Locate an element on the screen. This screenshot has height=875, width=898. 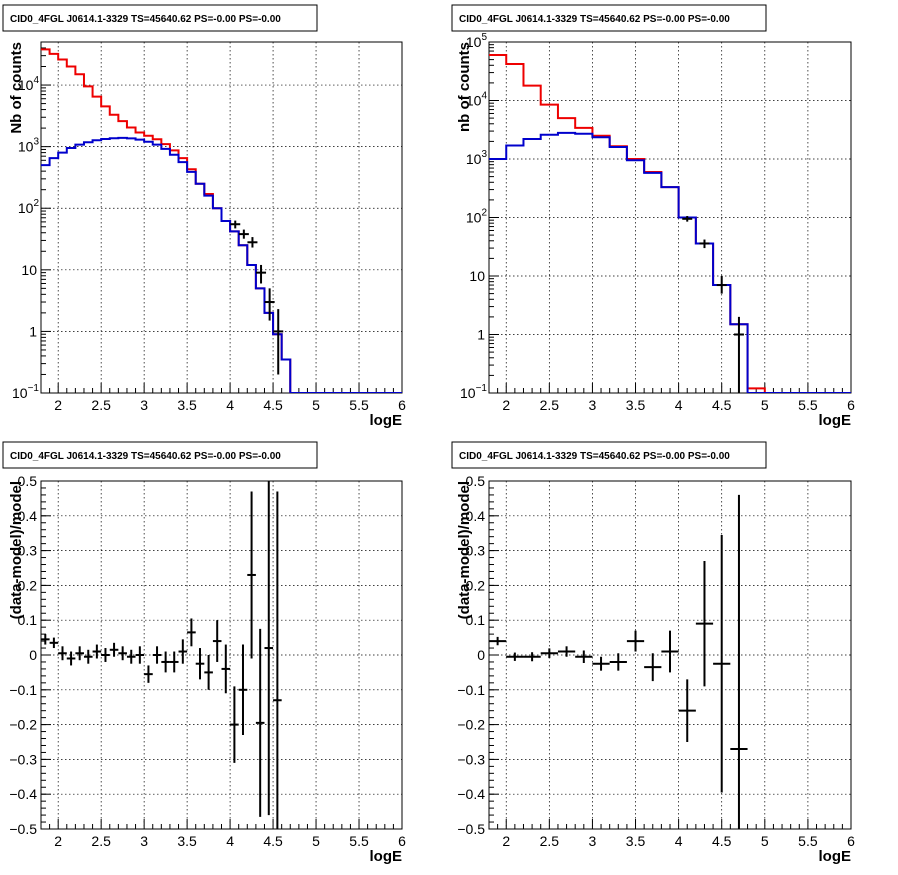
y-axis-label: Nb of counts is located at coordinates (16, 88).